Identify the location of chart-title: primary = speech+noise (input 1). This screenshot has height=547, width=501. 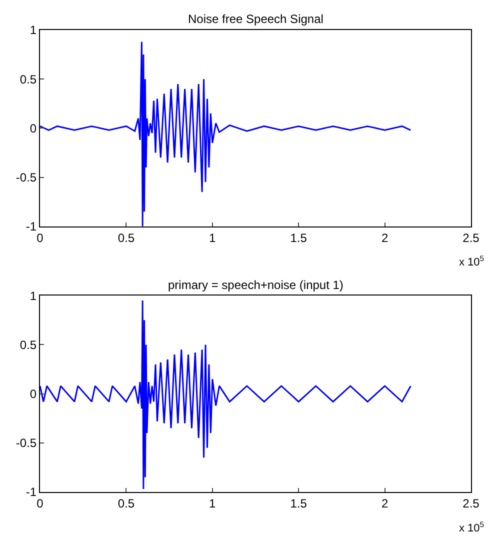
(256, 285).